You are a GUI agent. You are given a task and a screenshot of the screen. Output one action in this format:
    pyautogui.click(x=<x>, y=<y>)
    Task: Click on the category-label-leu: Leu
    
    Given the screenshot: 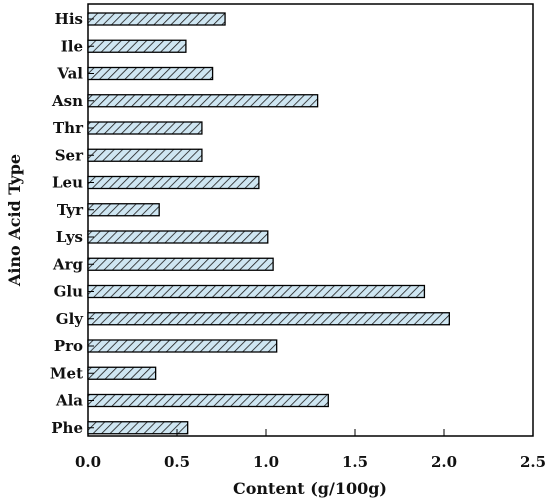 What is the action you would take?
    pyautogui.click(x=67, y=183)
    